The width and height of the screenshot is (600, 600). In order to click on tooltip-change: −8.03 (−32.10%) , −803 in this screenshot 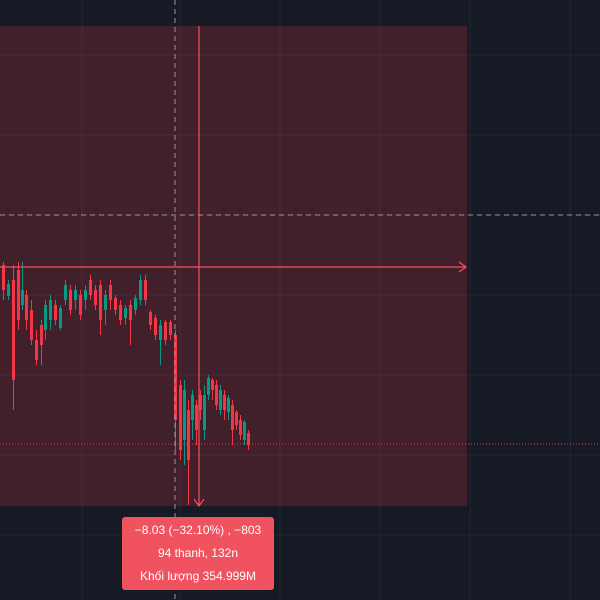, I will do `click(198, 530)`.